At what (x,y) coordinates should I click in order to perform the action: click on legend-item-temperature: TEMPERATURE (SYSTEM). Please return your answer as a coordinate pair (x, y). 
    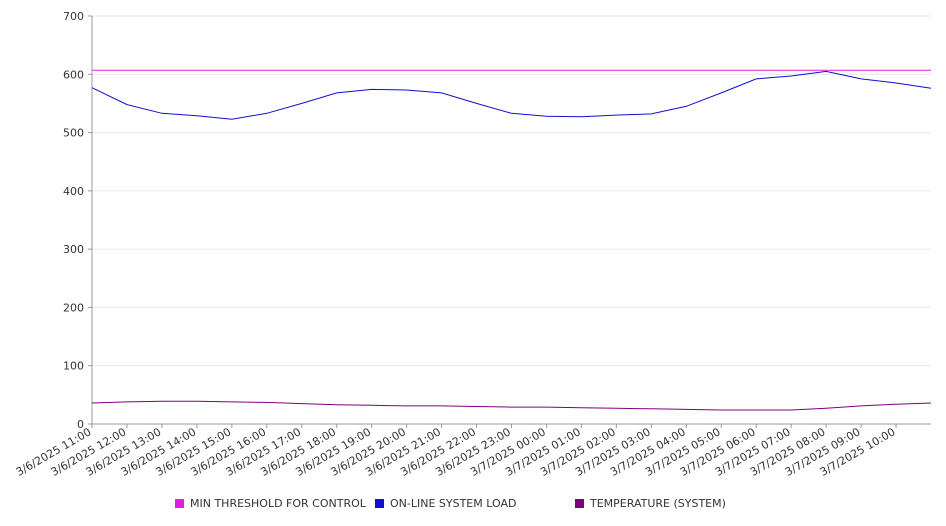
    Looking at the image, I should click on (650, 503).